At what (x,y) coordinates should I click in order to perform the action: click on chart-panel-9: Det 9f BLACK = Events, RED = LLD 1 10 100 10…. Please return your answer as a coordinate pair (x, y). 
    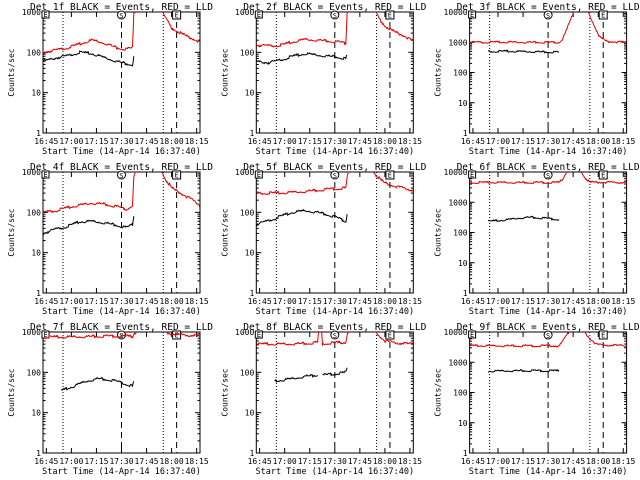
    Looking at the image, I should click on (537, 399).